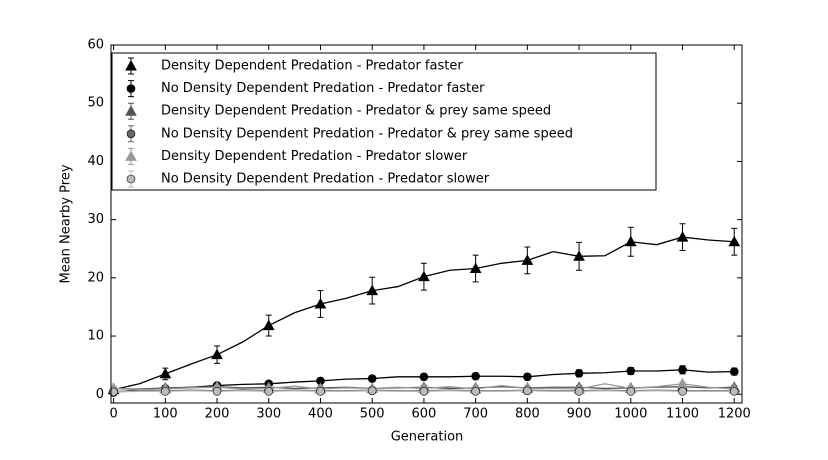 Image resolution: width=828 pixels, height=460 pixels. I want to click on x-tick-label: 1200, so click(734, 414).